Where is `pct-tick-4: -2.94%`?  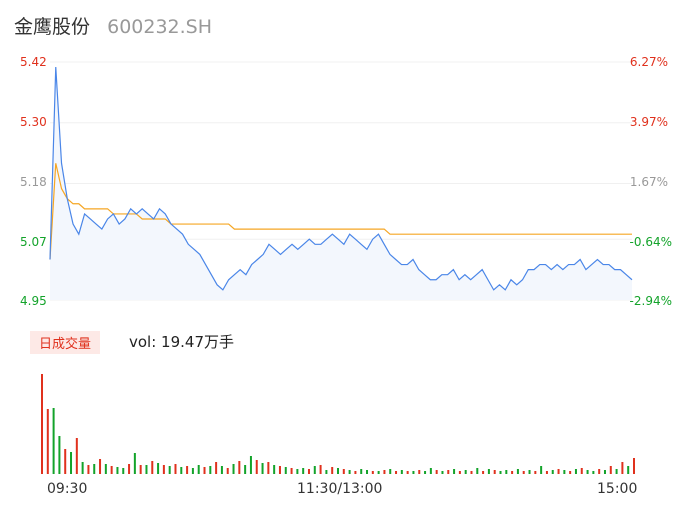 pct-tick-4: -2.94% is located at coordinates (651, 301).